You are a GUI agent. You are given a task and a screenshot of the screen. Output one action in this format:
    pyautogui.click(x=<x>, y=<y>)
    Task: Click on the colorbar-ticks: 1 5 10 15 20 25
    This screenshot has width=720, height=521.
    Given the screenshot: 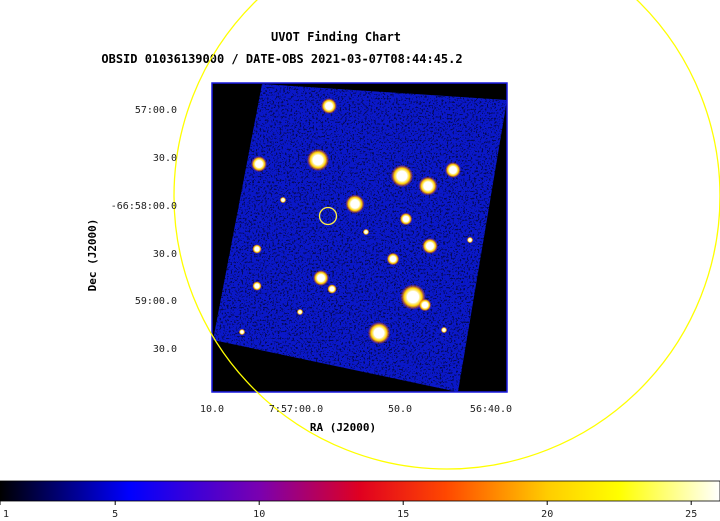 What is the action you would take?
    pyautogui.click(x=348, y=510)
    